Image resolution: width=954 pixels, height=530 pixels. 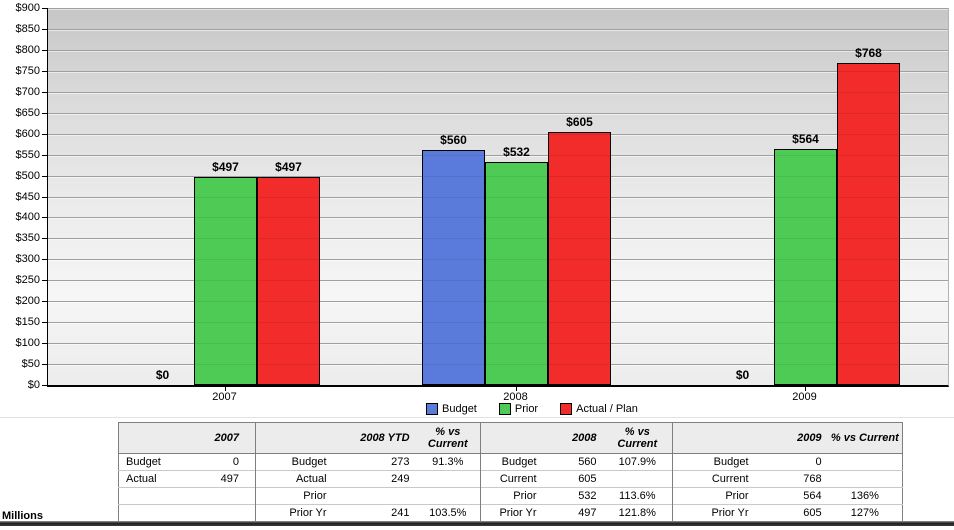 What do you see at coordinates (187, 438) in the screenshot?
I see `table-header-2007: 2007` at bounding box center [187, 438].